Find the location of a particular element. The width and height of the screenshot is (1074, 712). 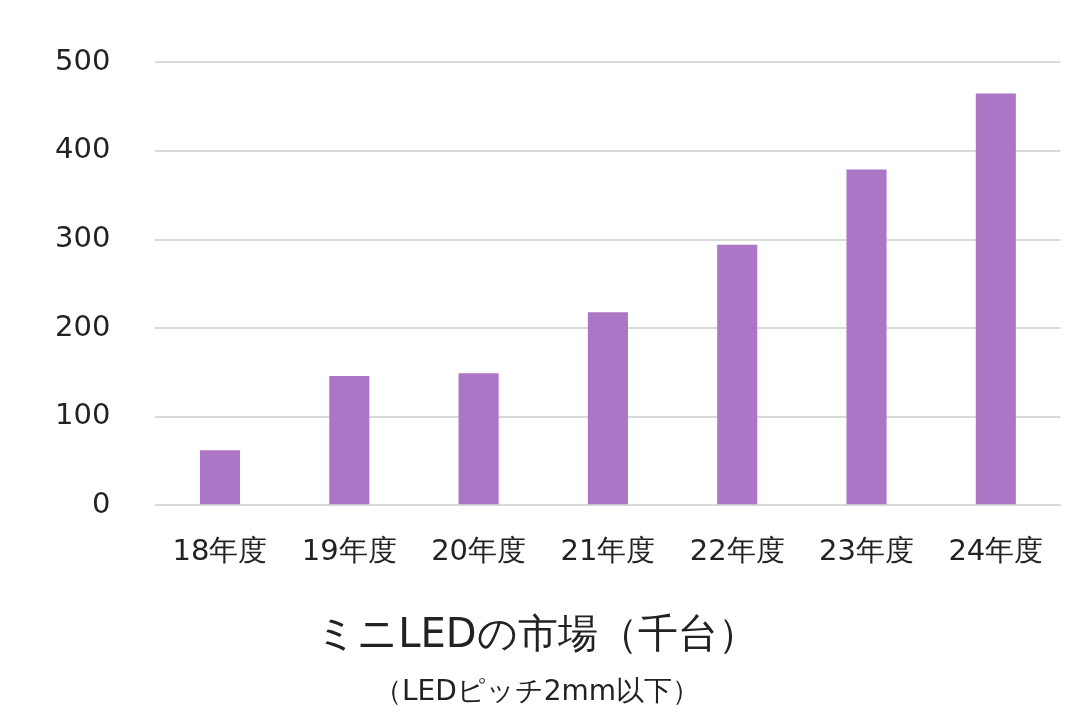

text: ミニLEDの市場（千台） is located at coordinates (537, 633).